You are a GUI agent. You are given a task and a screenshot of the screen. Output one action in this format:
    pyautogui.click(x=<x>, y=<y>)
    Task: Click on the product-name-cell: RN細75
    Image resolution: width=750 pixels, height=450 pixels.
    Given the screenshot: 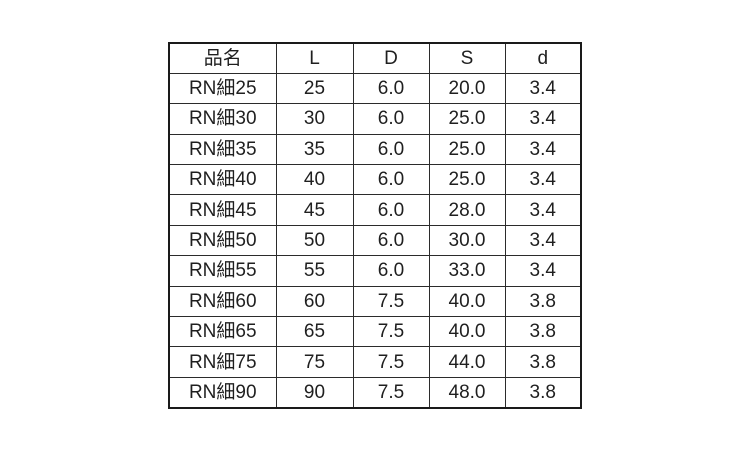 What is the action you would take?
    pyautogui.click(x=222, y=362)
    